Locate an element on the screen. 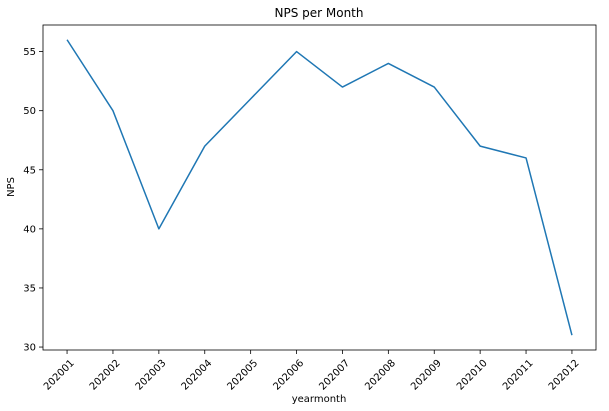  x-tick-label: 202003 is located at coordinates (151, 375).